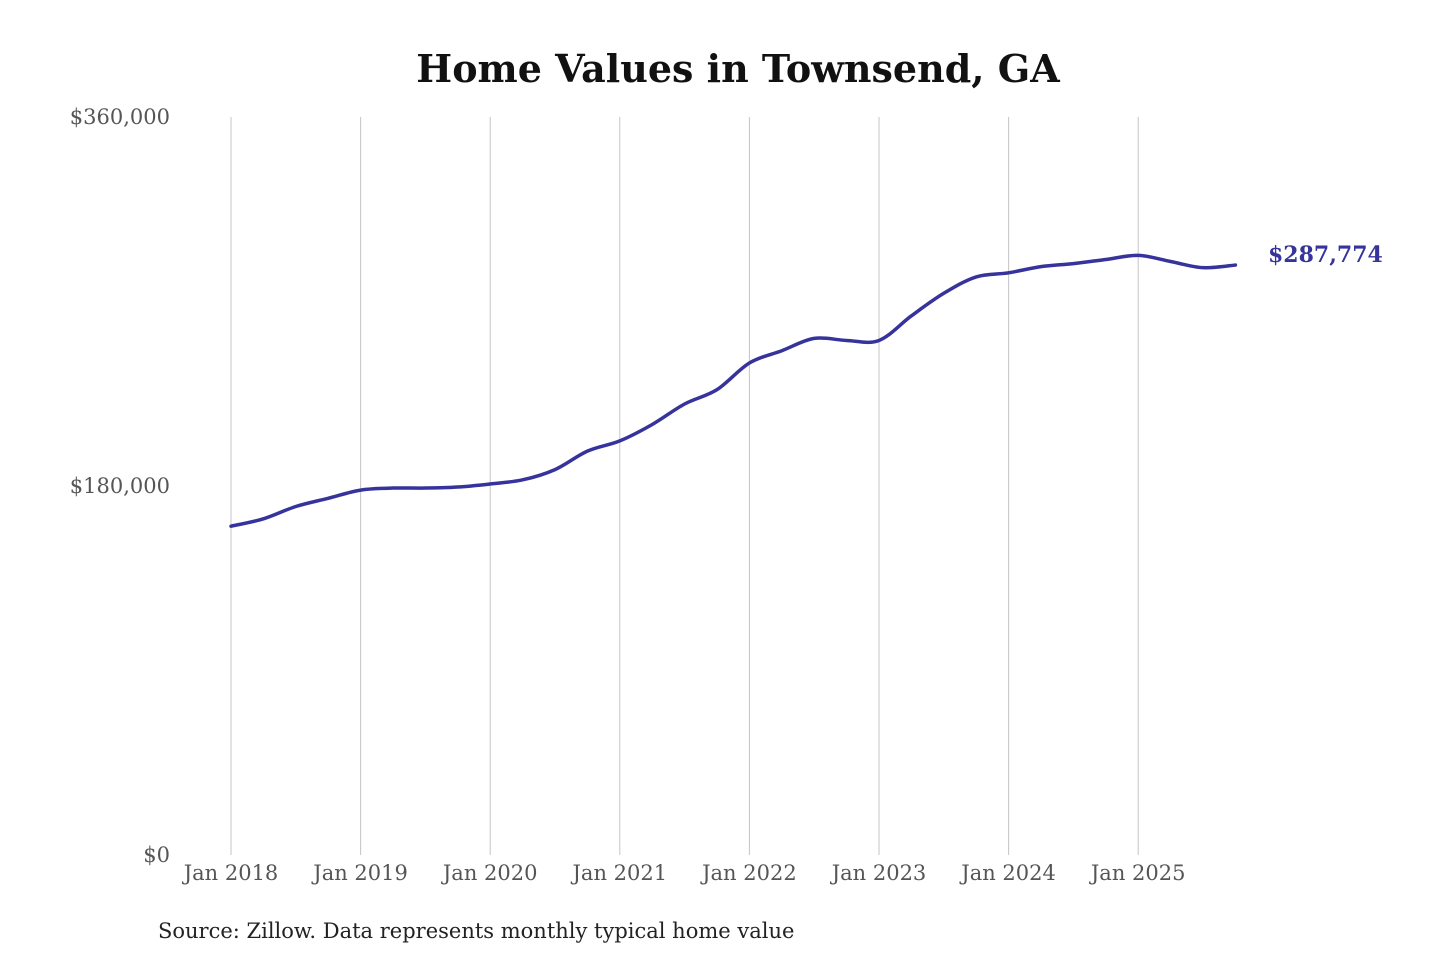  I want to click on x-tick-label: Jan 2018, so click(230, 873).